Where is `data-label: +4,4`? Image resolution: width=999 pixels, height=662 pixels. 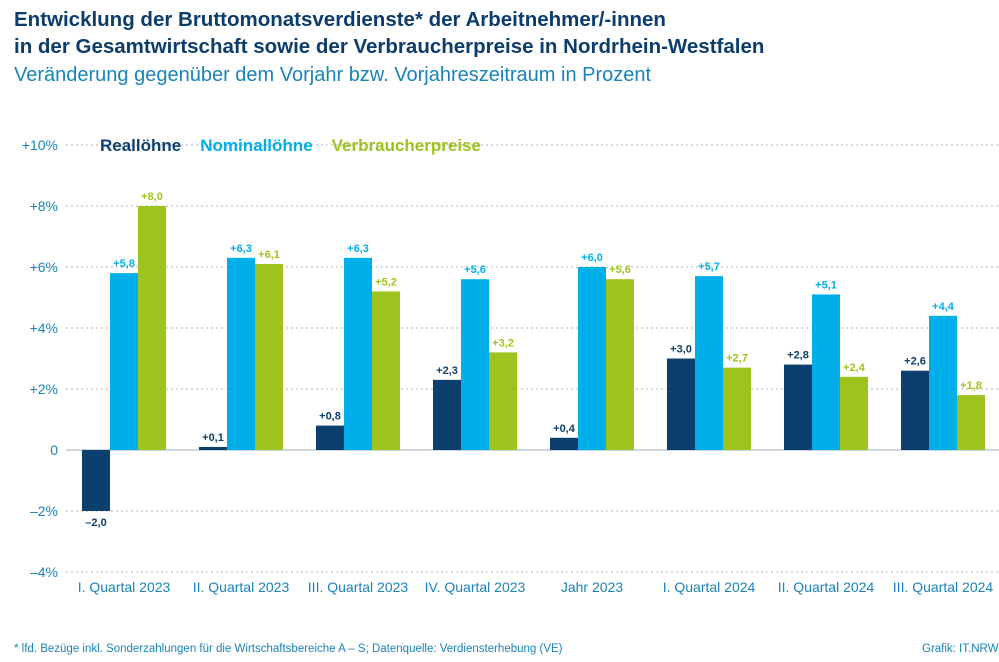
data-label: +4,4 is located at coordinates (943, 307).